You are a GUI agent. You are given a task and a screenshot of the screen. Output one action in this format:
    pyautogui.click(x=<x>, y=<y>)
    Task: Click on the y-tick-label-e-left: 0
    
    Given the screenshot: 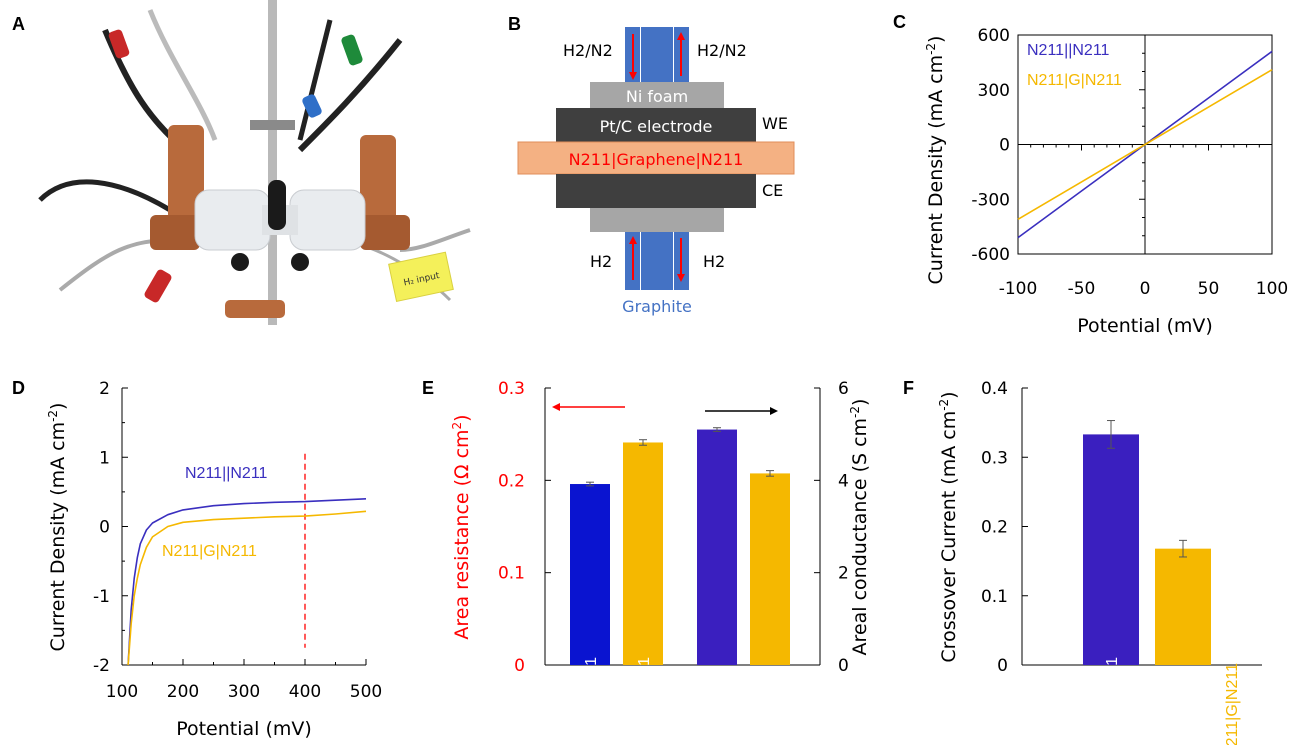 What is the action you would take?
    pyautogui.click(x=519, y=666)
    